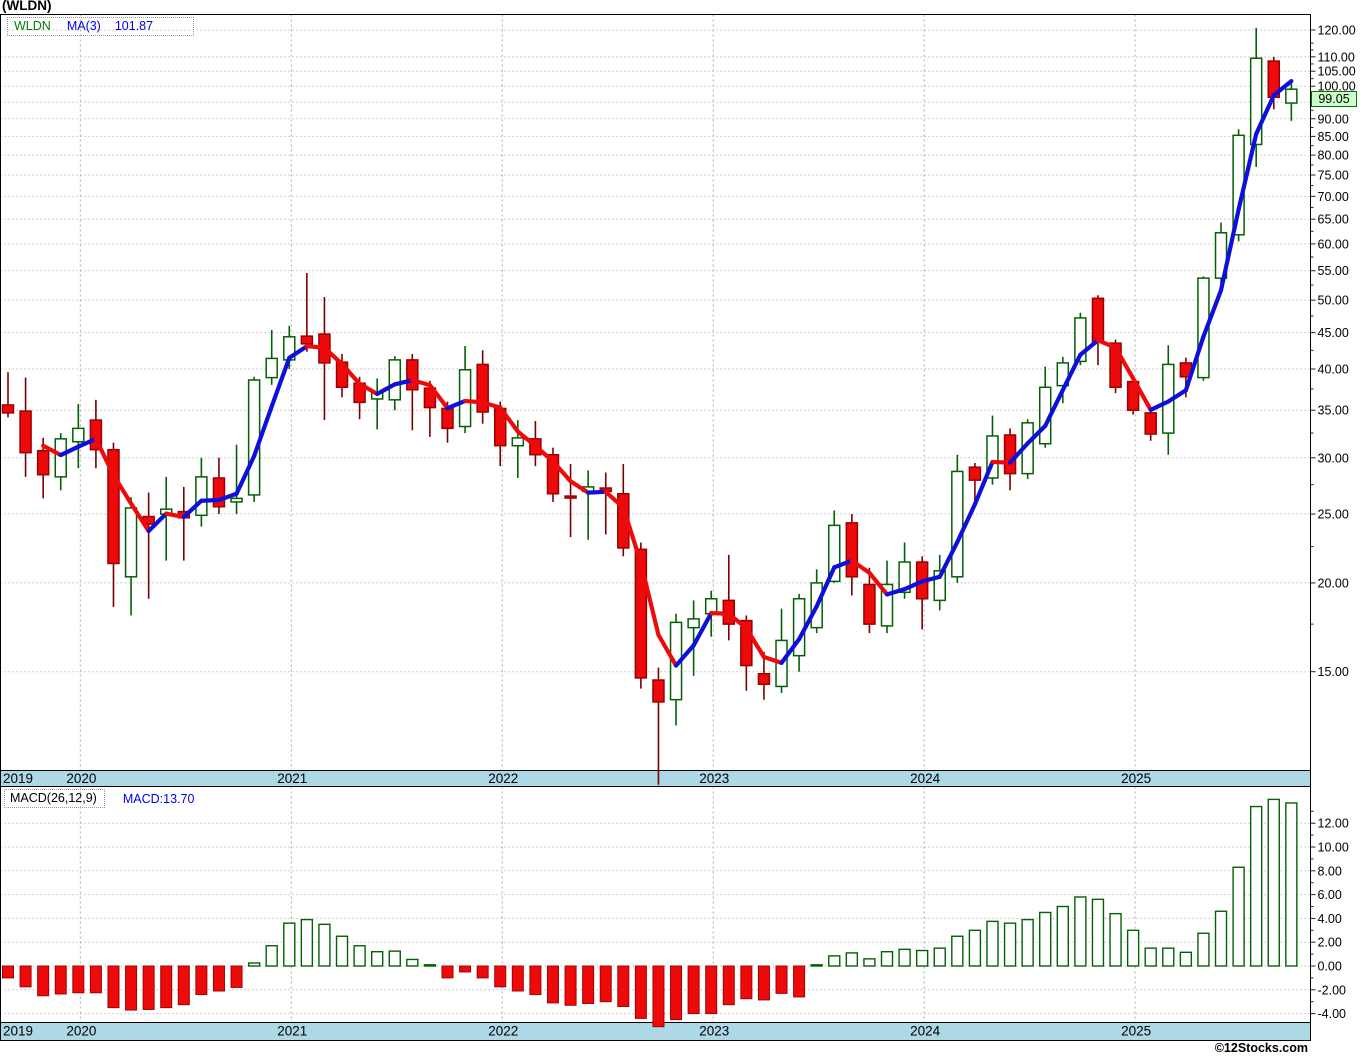 The height and width of the screenshot is (1056, 1360). What do you see at coordinates (1334, 99) in the screenshot?
I see `price-badge: 99.05` at bounding box center [1334, 99].